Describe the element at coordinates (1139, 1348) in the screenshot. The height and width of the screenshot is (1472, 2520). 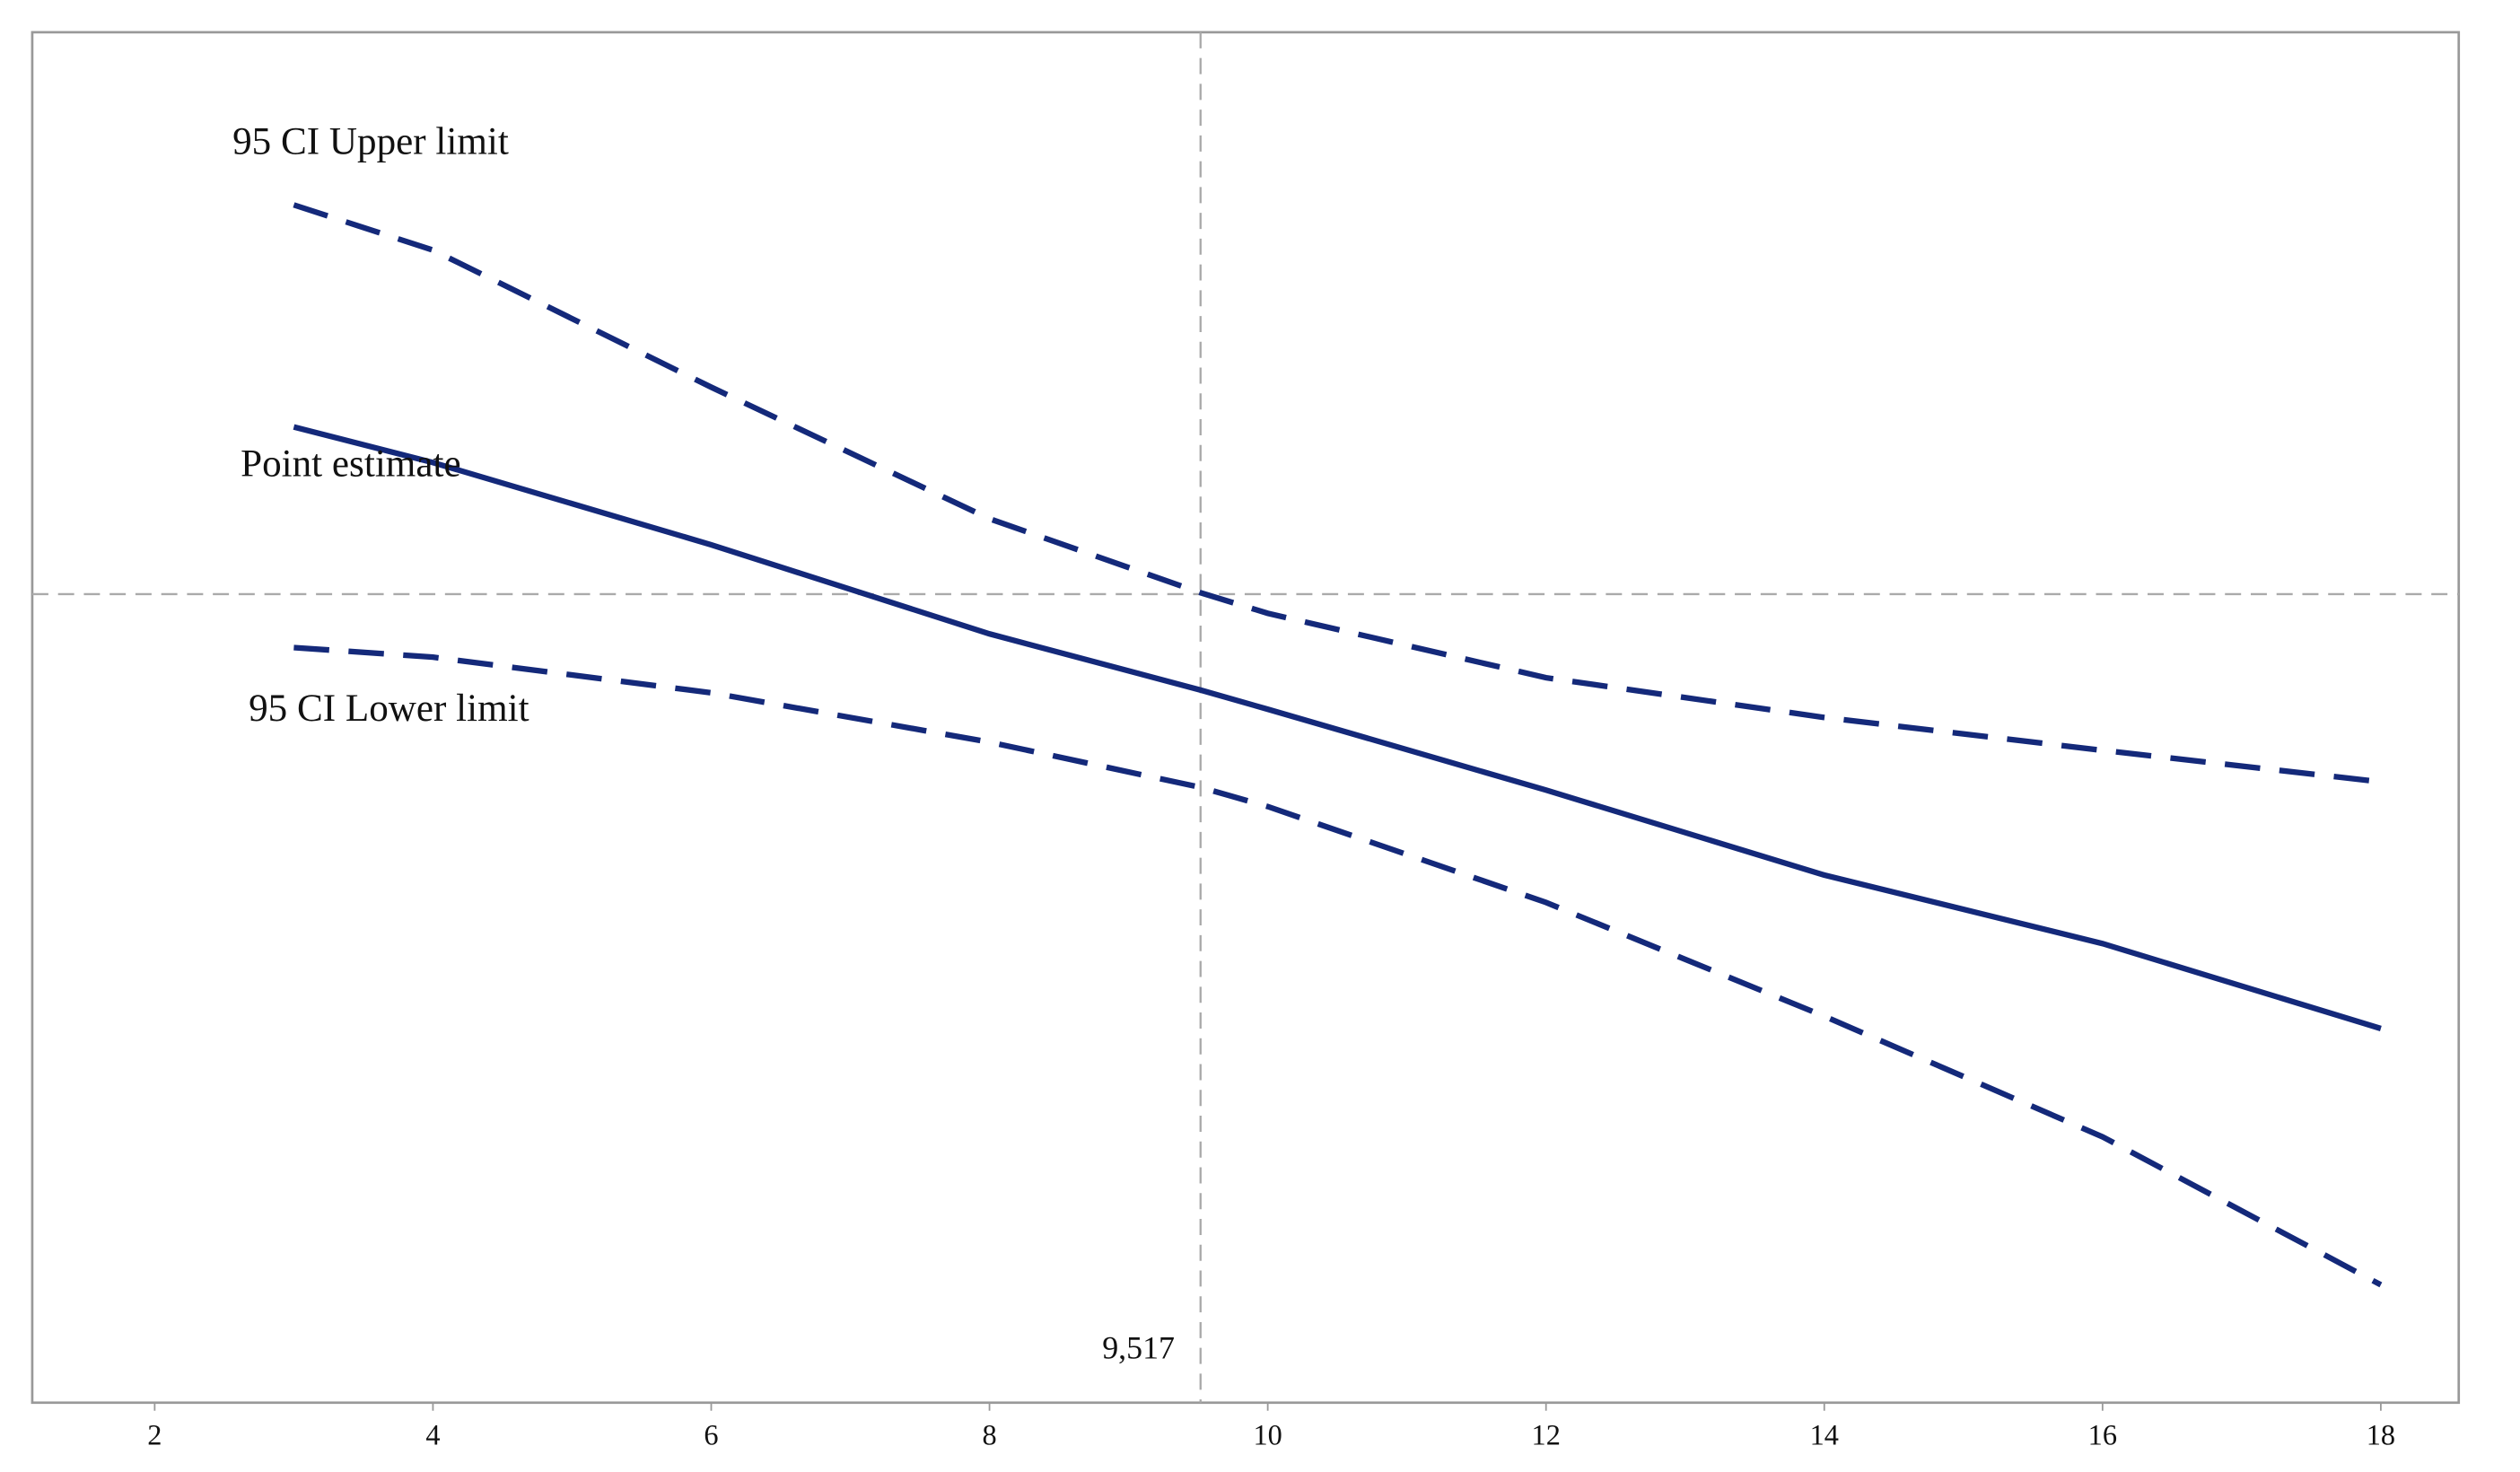
I see `reference-label: 9,517` at that location.